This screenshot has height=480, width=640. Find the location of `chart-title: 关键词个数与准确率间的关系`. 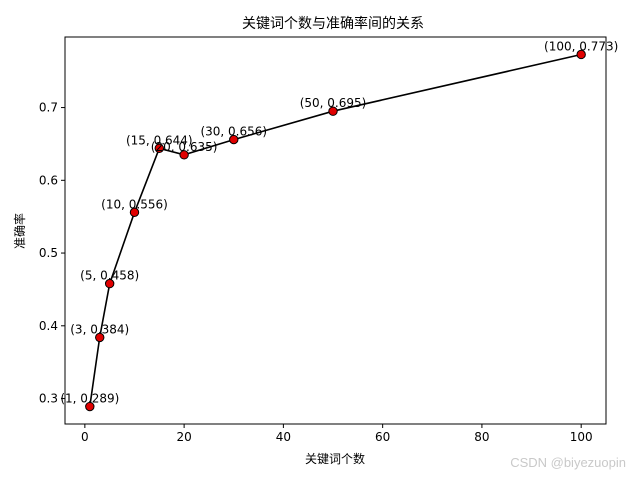

chart-title: 关键词个数与准确率间的关系 is located at coordinates (333, 23).